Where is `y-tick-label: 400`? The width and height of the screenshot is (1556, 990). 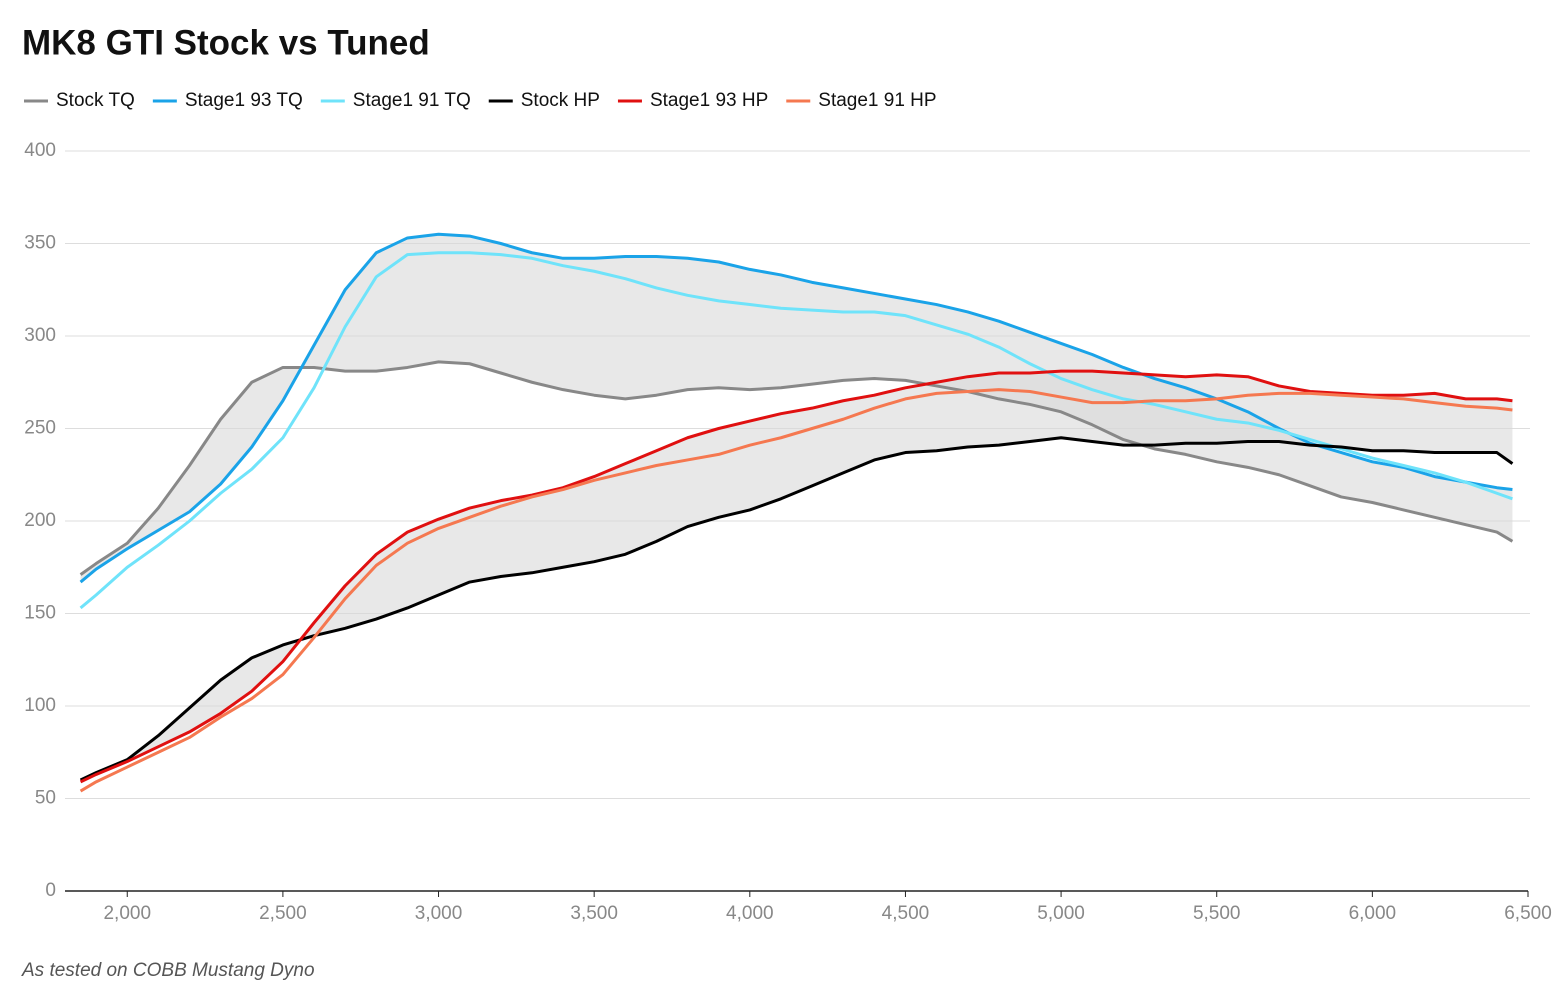 y-tick-label: 400 is located at coordinates (40, 150).